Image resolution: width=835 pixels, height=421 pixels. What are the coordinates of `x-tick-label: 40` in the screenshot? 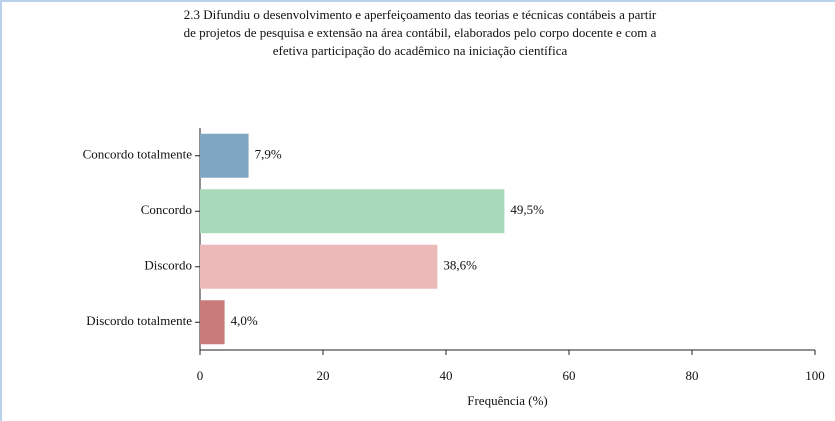 It's located at (446, 375).